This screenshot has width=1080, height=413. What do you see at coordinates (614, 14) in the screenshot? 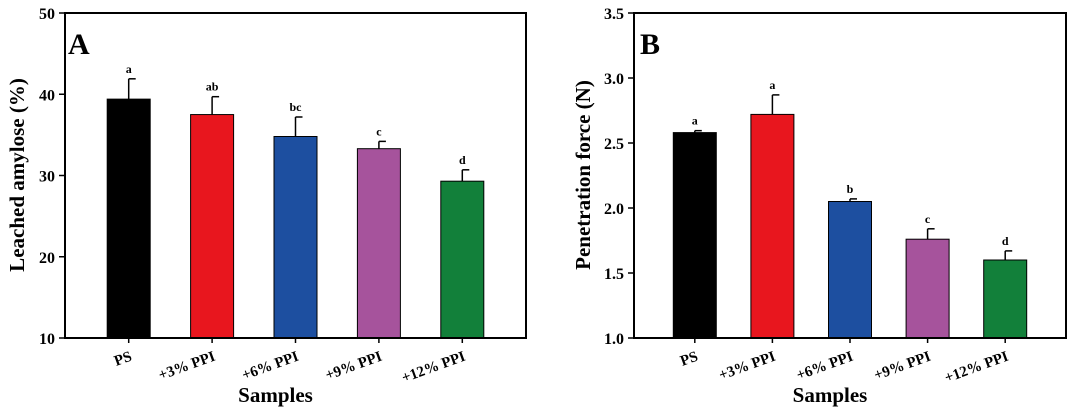
I see `y-tick-label: 3.5` at bounding box center [614, 14].